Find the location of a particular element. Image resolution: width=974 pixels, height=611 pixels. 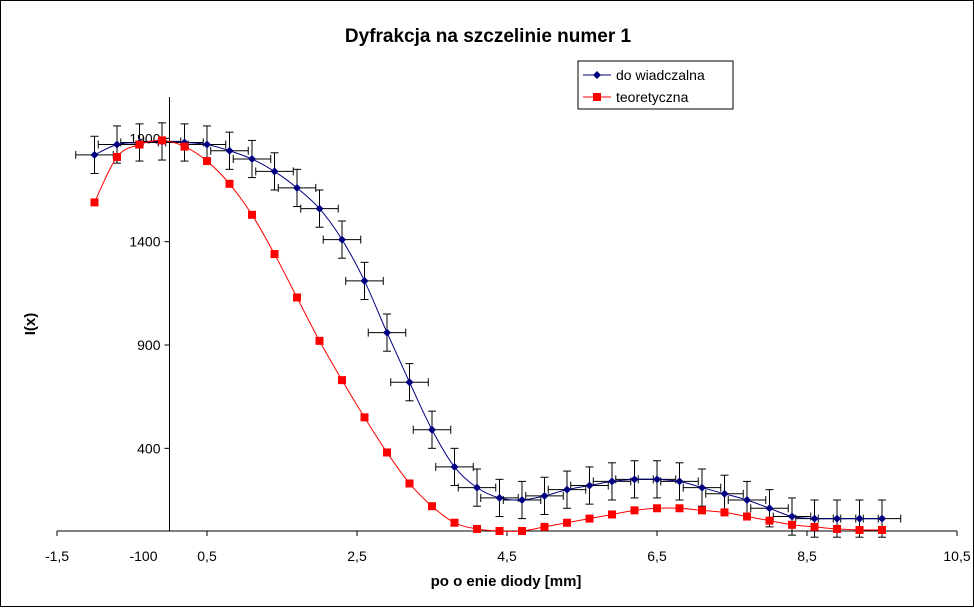

x-tick-label: 4,5 is located at coordinates (507, 556).